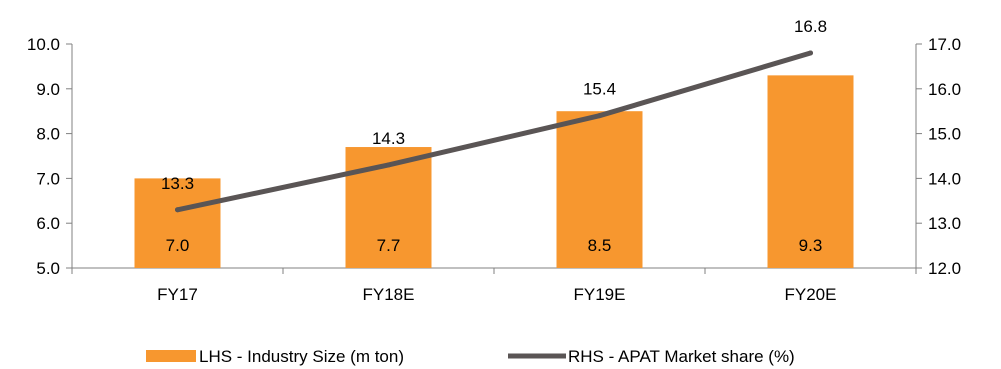 The width and height of the screenshot is (1001, 369). What do you see at coordinates (301, 356) in the screenshot?
I see `legend-label-bar: LHS - Industry Size (m ton)` at bounding box center [301, 356].